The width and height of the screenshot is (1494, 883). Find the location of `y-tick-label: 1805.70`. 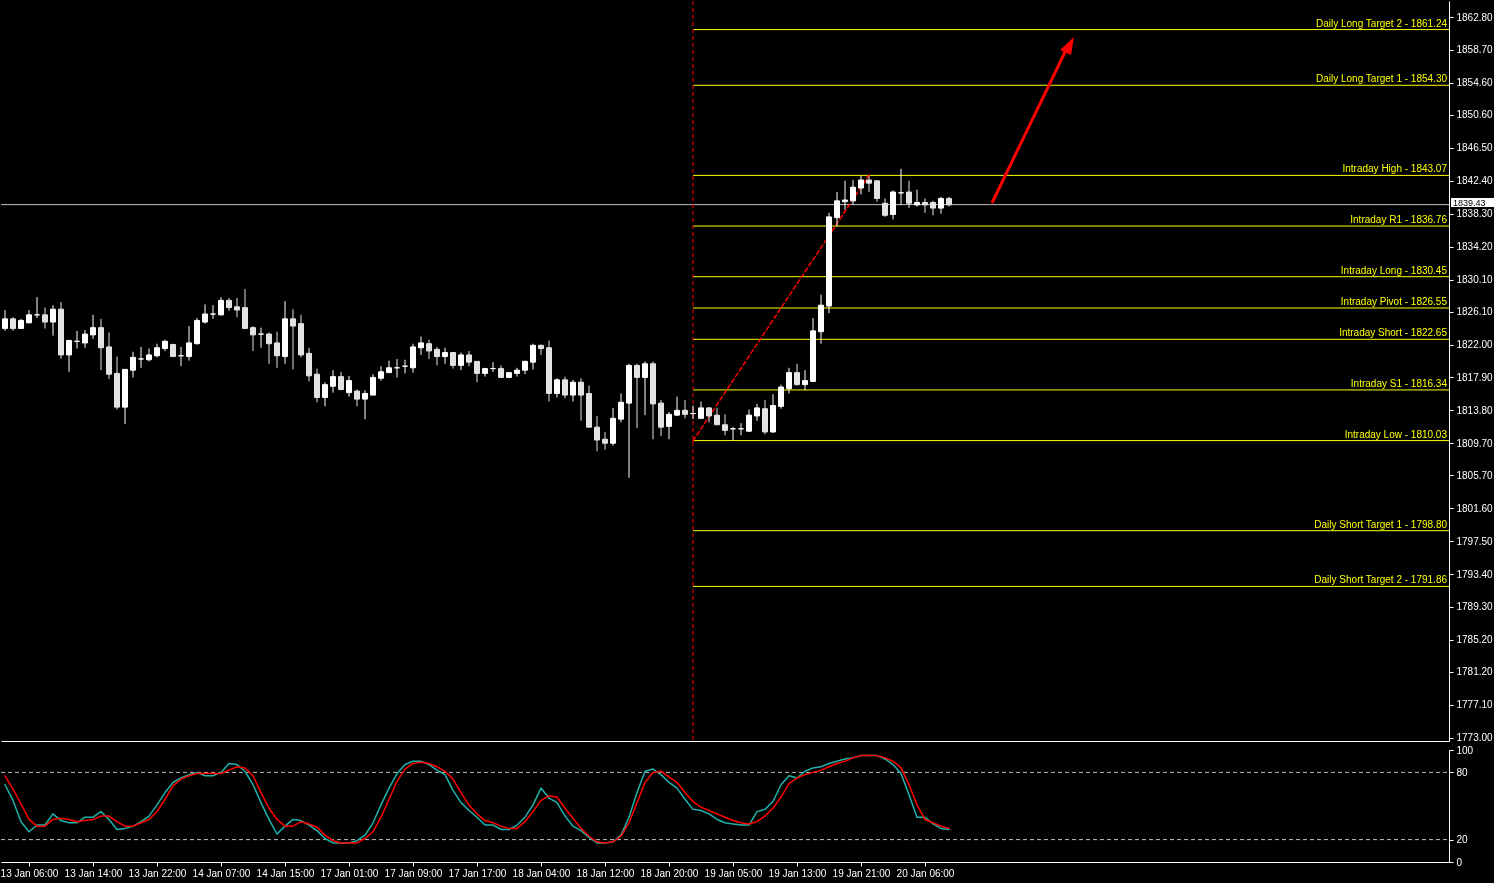

y-tick-label: 1805.70 is located at coordinates (1475, 475).